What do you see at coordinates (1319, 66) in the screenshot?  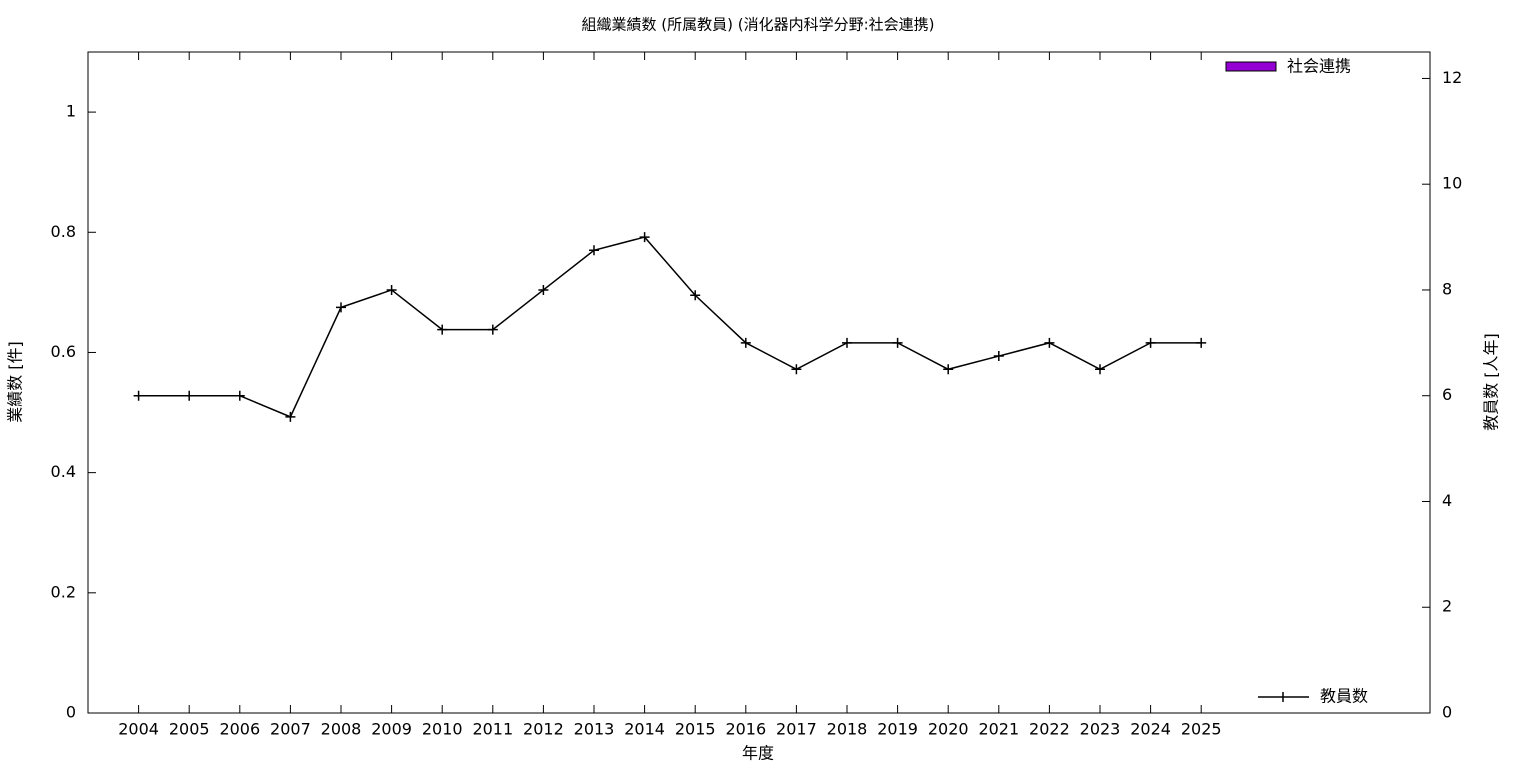 I see `legend-label: 社会連携` at bounding box center [1319, 66].